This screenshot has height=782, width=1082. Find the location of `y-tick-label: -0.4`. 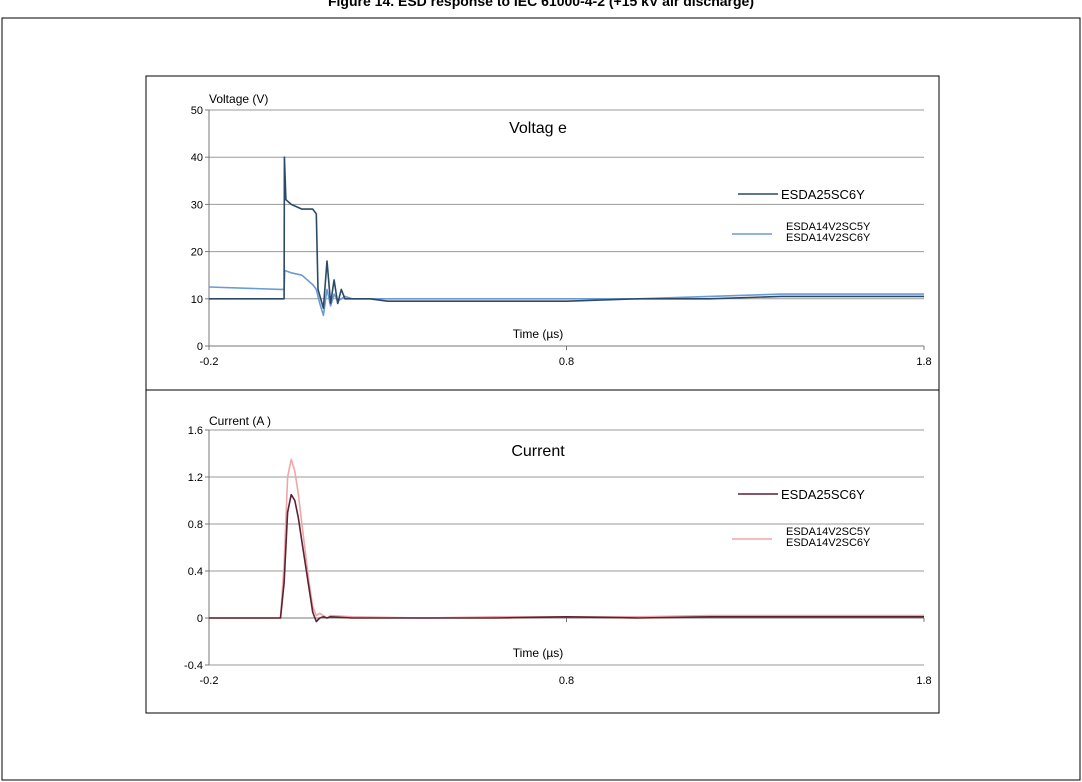

y-tick-label: -0.4 is located at coordinates (193, 666).